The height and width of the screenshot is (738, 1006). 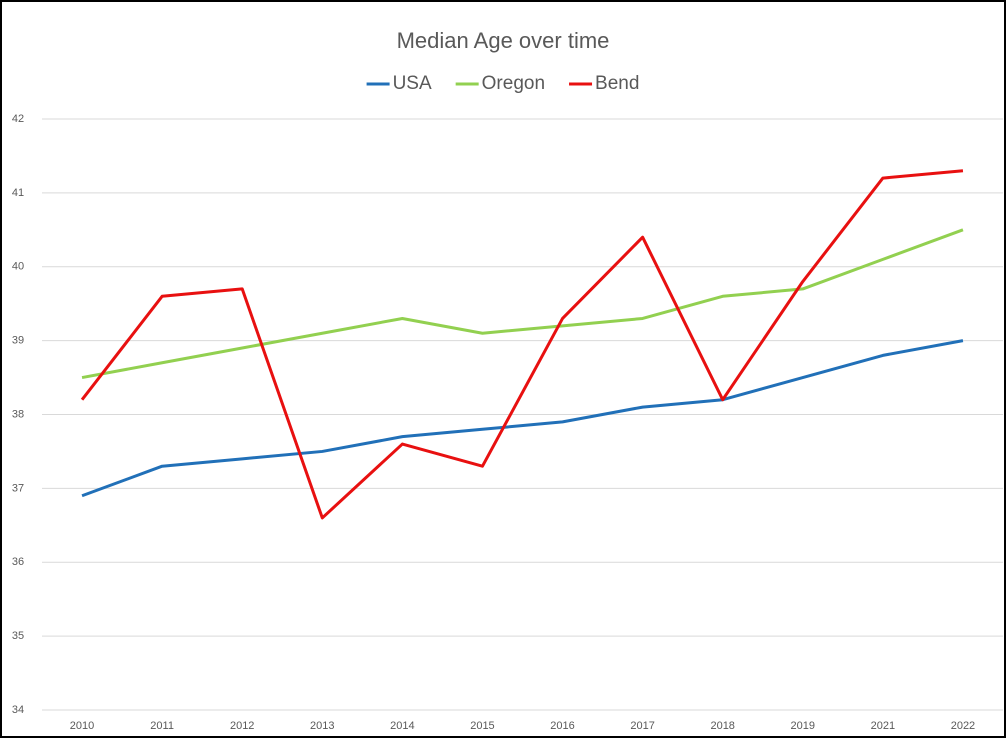 What do you see at coordinates (412, 83) in the screenshot?
I see `legend-label: USA` at bounding box center [412, 83].